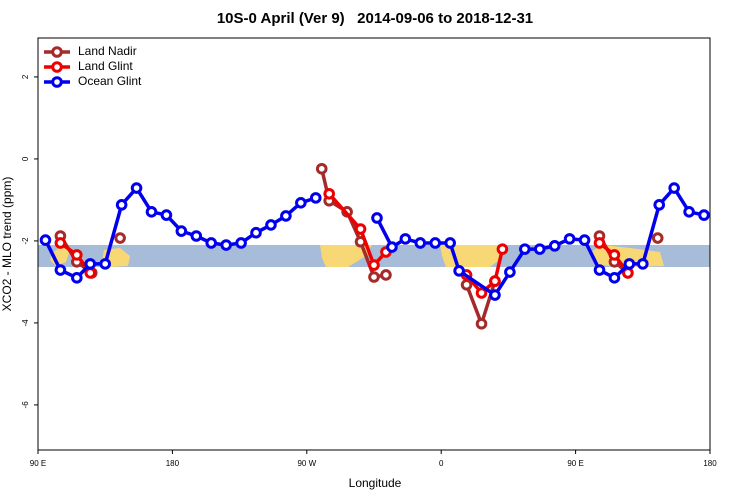 This screenshot has height=500, width=750. What do you see at coordinates (107, 51) in the screenshot?
I see `legend-label: Land Nadir` at bounding box center [107, 51].